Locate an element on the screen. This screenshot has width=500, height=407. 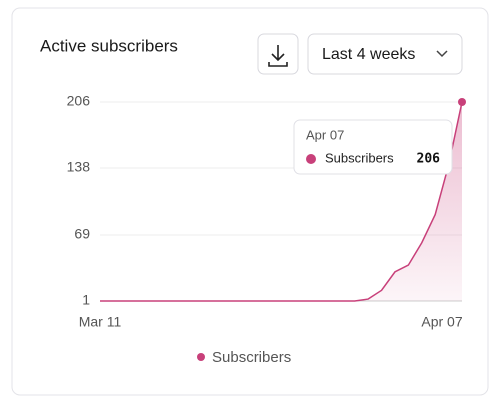
period-label: Last 4 weeks is located at coordinates (368, 54).